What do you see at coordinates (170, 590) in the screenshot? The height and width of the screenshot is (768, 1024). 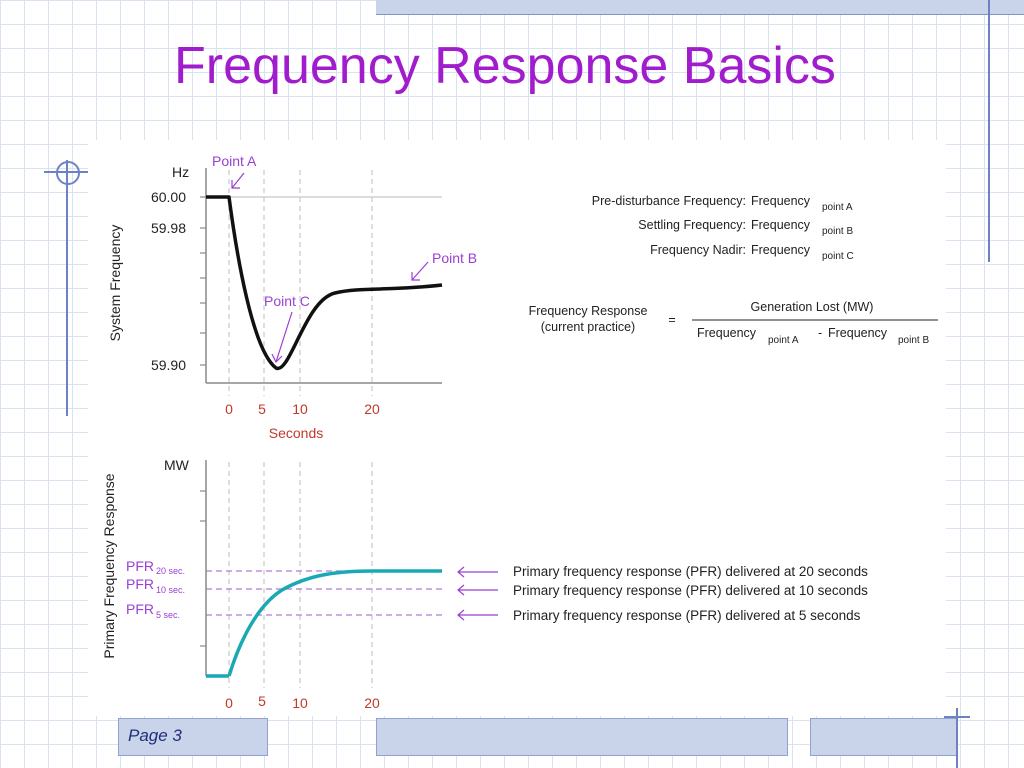 I see `pfr-10-sub: 10 sec.` at bounding box center [170, 590].